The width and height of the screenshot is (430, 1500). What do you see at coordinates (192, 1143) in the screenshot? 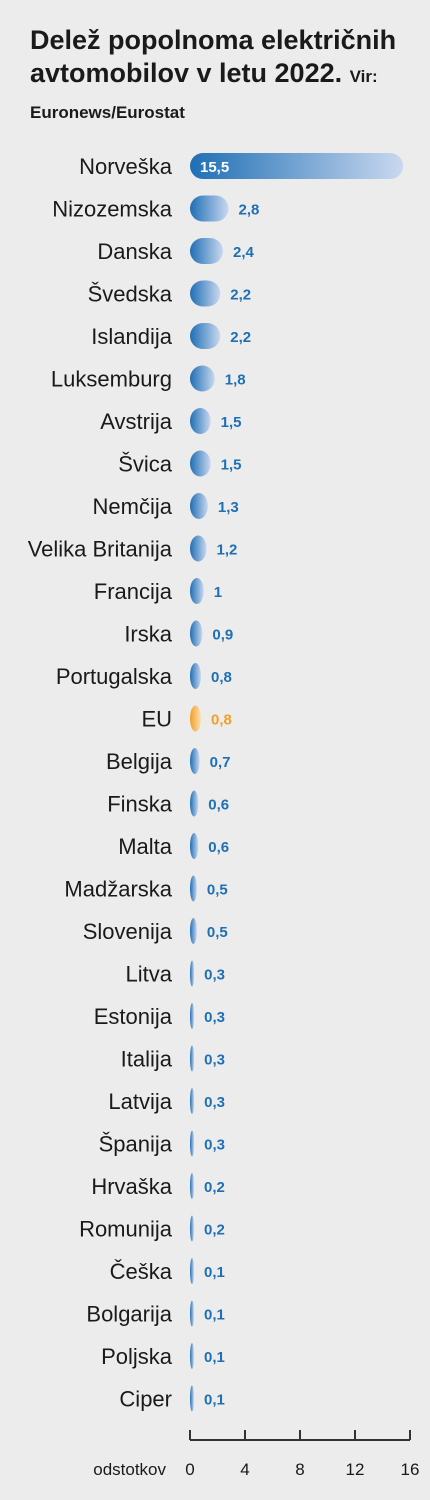
I see `bar-spanija` at bounding box center [192, 1143].